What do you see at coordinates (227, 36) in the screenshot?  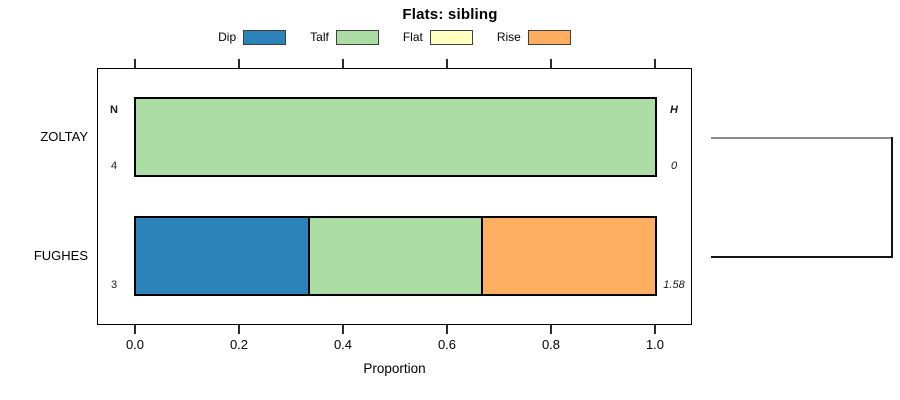 I see `legend-label: Dip` at bounding box center [227, 36].